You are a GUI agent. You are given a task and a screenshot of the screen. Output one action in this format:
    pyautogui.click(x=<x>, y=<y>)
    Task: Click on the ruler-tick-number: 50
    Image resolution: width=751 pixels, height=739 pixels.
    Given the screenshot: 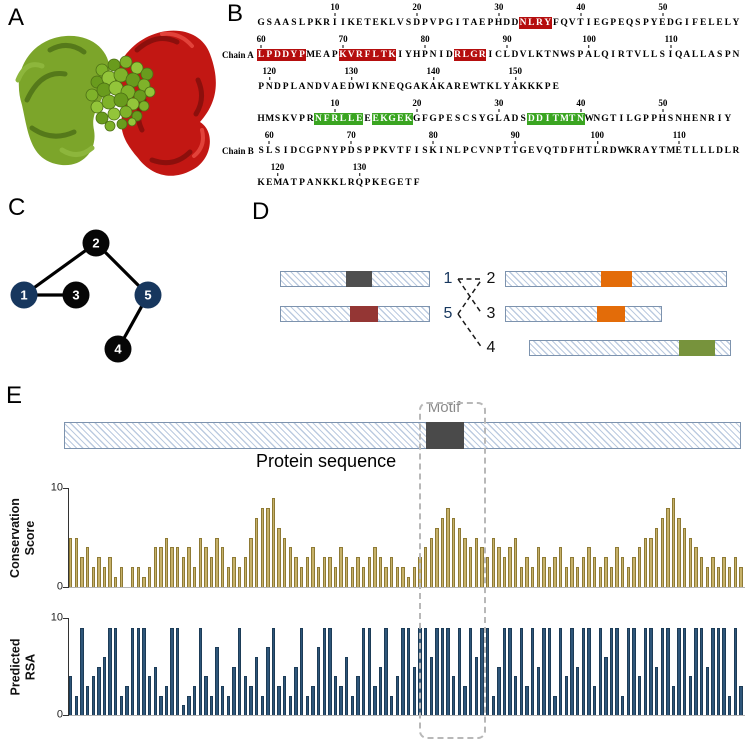 What is the action you would take?
    pyautogui.click(x=663, y=103)
    